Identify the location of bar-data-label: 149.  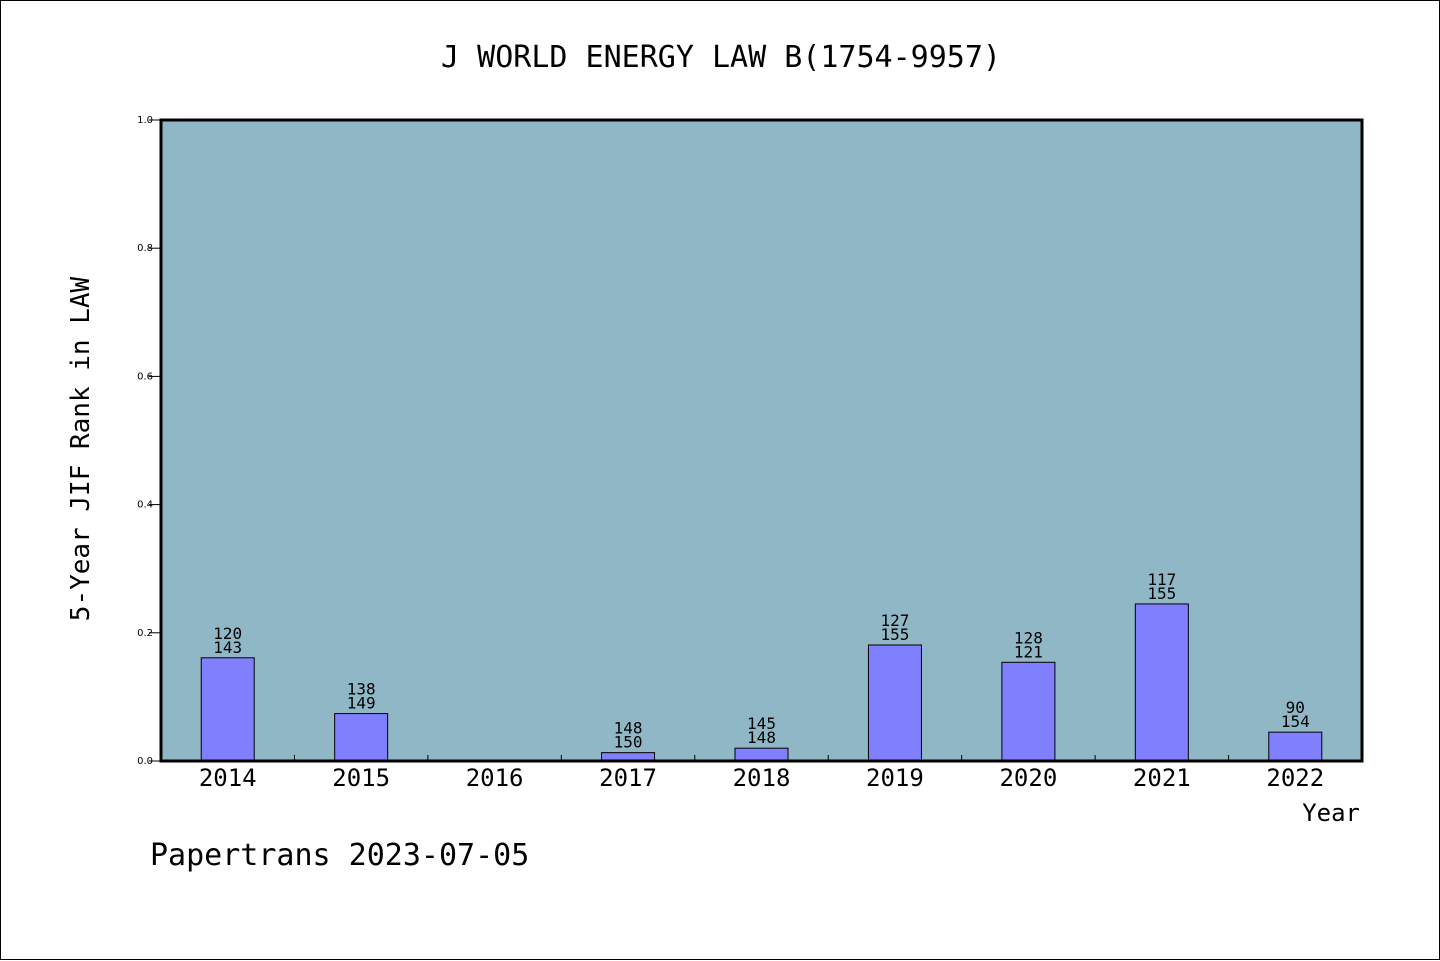
(361, 703).